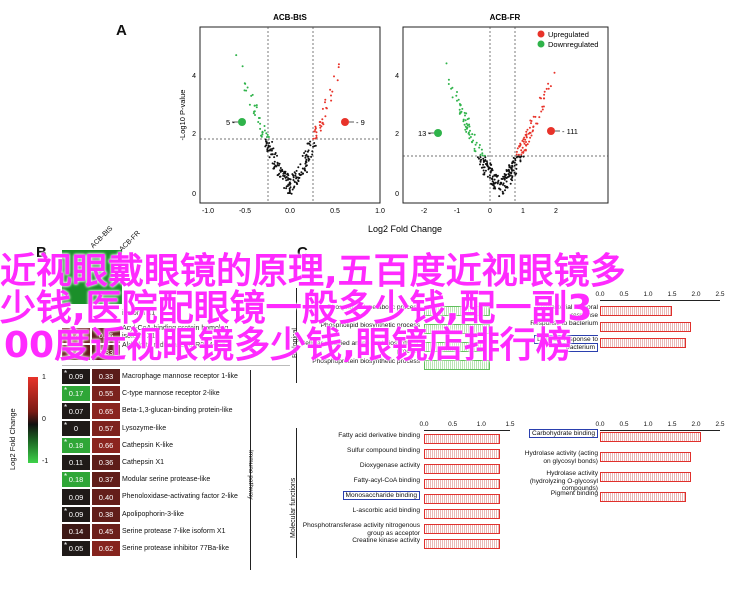  I want to click on heatmap-cell: 0.33, so click(106, 377).